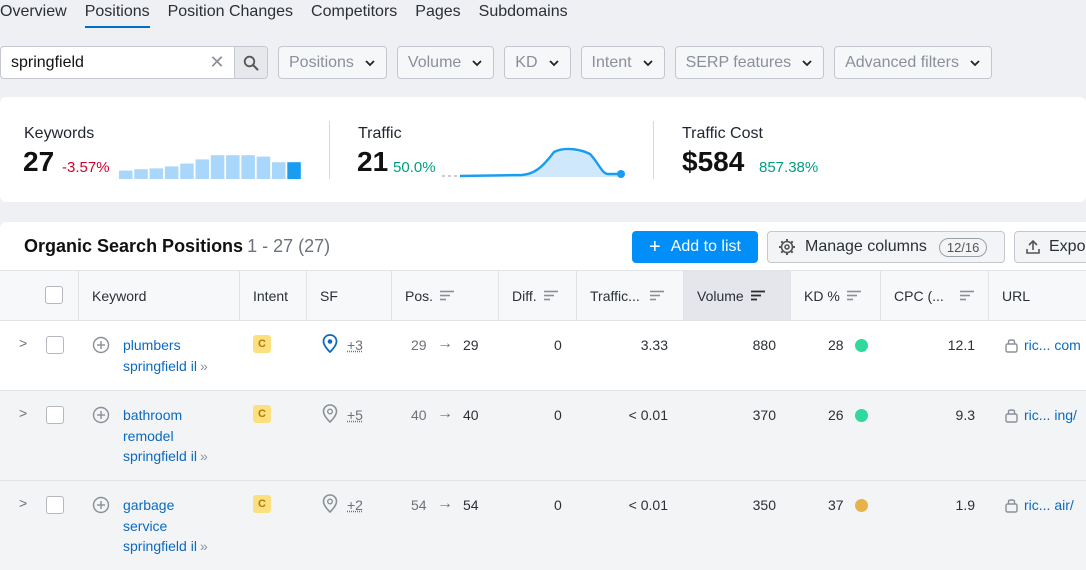 This screenshot has width=1086, height=570. What do you see at coordinates (355, 345) in the screenshot?
I see `sf-more-link: +3` at bounding box center [355, 345].